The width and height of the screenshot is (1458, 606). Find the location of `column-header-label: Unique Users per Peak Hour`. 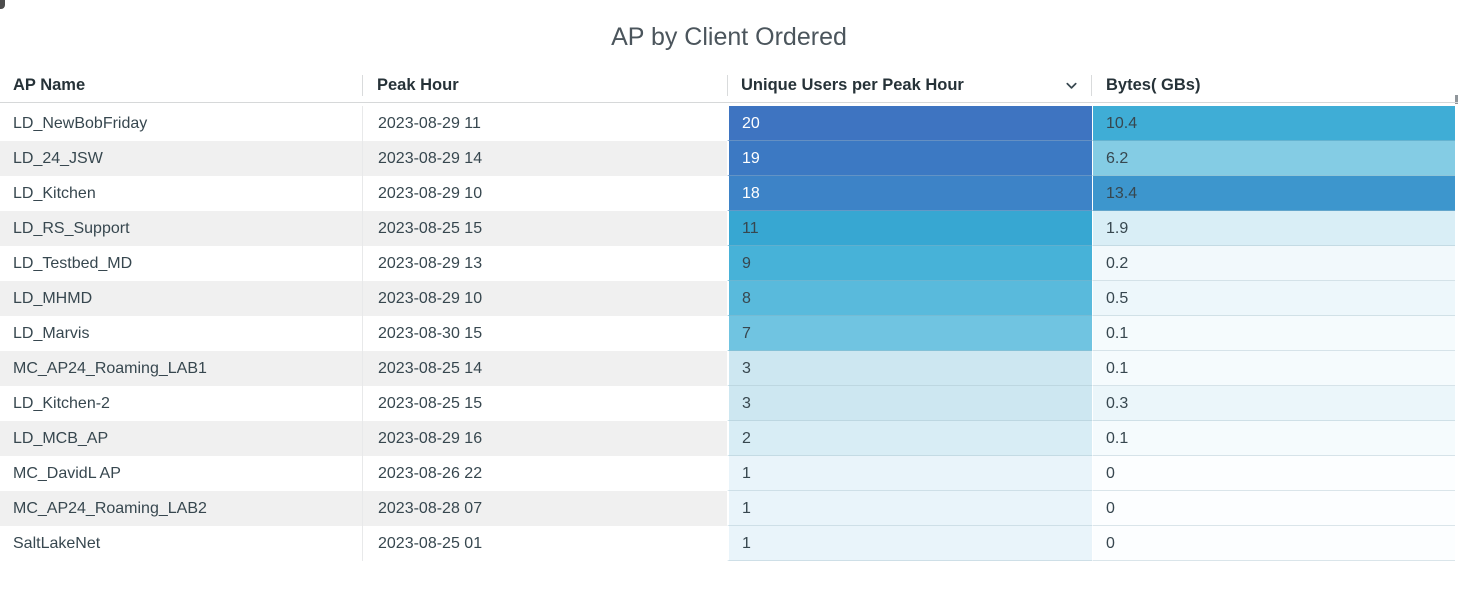

column-header-label: Unique Users per Peak Hour is located at coordinates (852, 85).